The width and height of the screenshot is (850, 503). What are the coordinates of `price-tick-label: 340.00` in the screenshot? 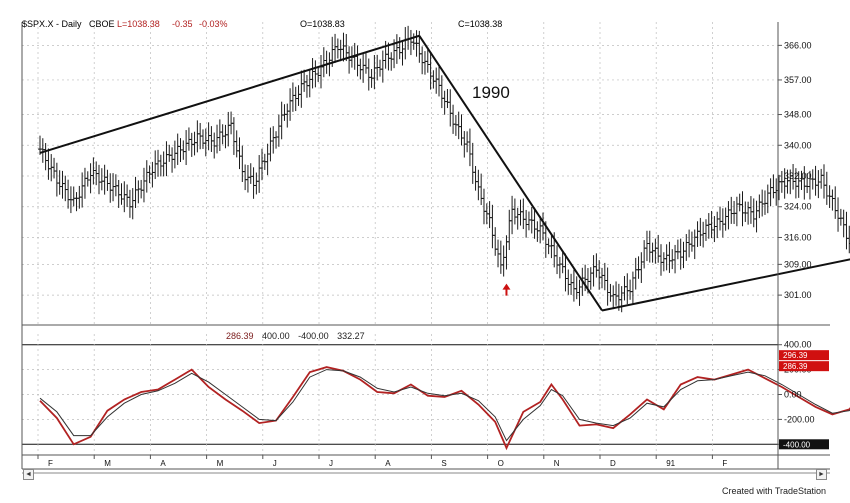 It's located at (798, 145).